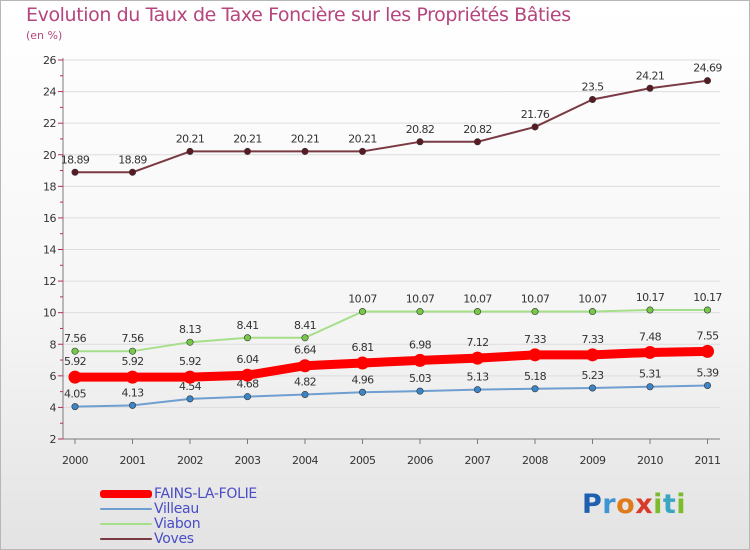 The width and height of the screenshot is (750, 550). Describe the element at coordinates (53, 407) in the screenshot. I see `y-tick-label: 4` at that location.